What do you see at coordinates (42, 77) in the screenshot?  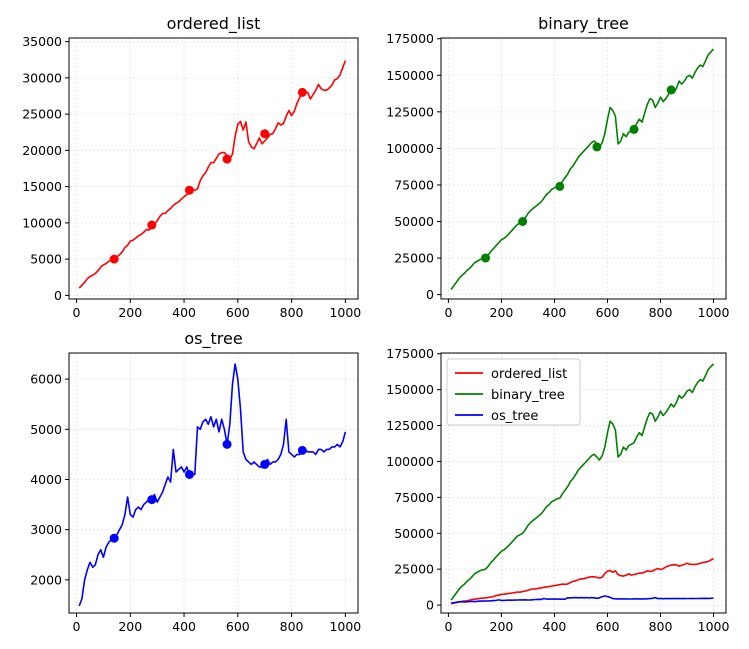 I see `y-tick-label: 30000` at bounding box center [42, 77].